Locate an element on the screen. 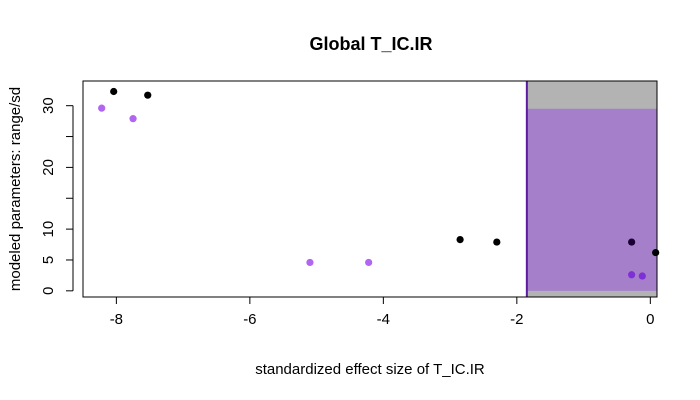 This screenshot has width=700, height=400. y-tick-label: 5 is located at coordinates (48, 260).